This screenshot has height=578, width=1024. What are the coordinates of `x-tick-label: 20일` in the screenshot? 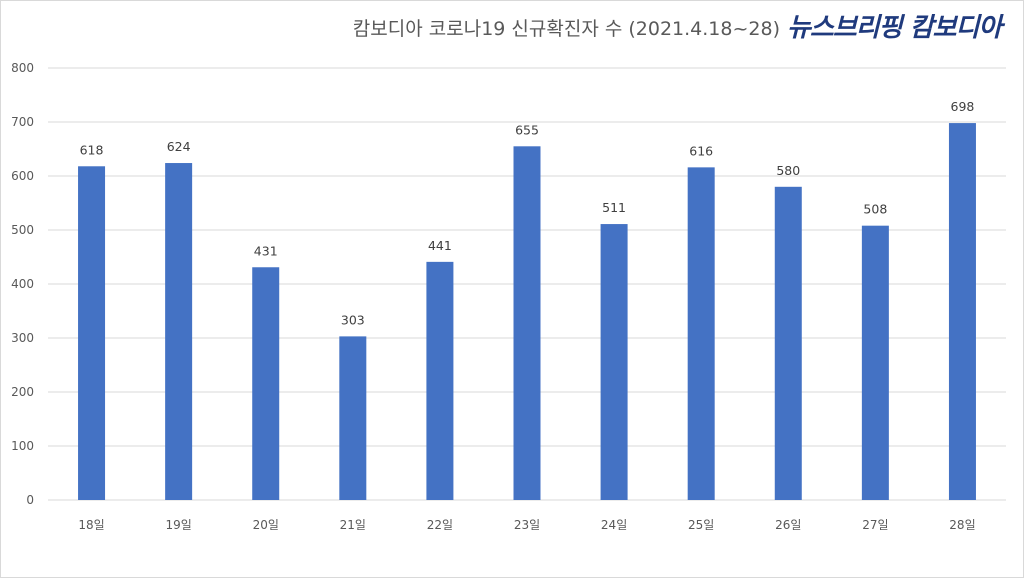 It's located at (266, 525).